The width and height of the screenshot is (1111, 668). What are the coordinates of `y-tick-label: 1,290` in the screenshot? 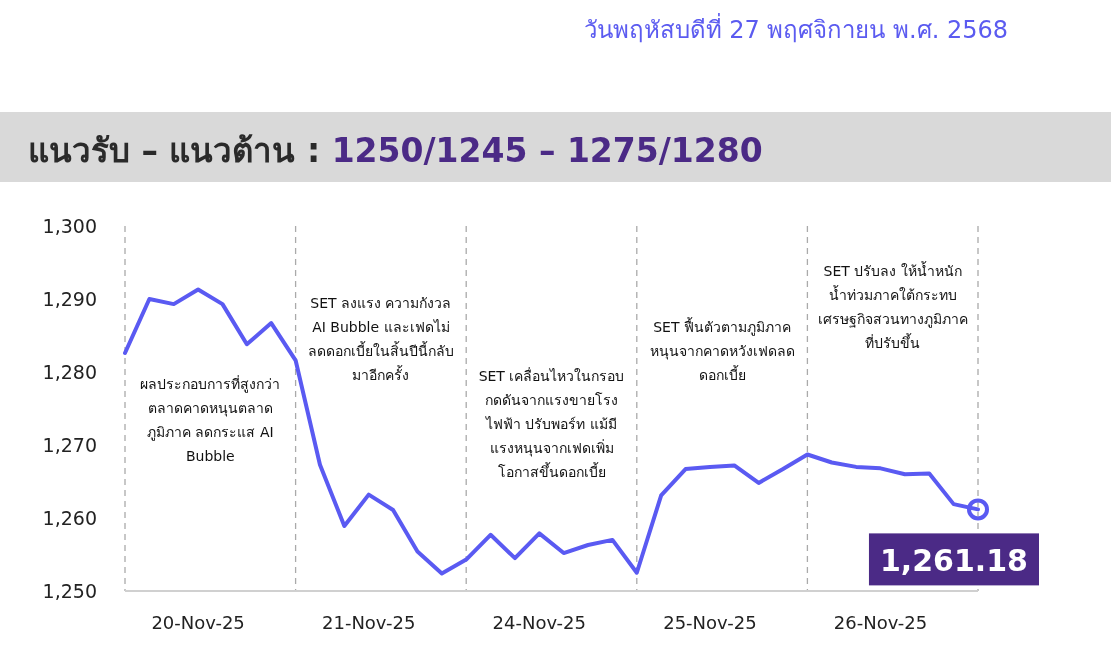 It's located at (69, 299).